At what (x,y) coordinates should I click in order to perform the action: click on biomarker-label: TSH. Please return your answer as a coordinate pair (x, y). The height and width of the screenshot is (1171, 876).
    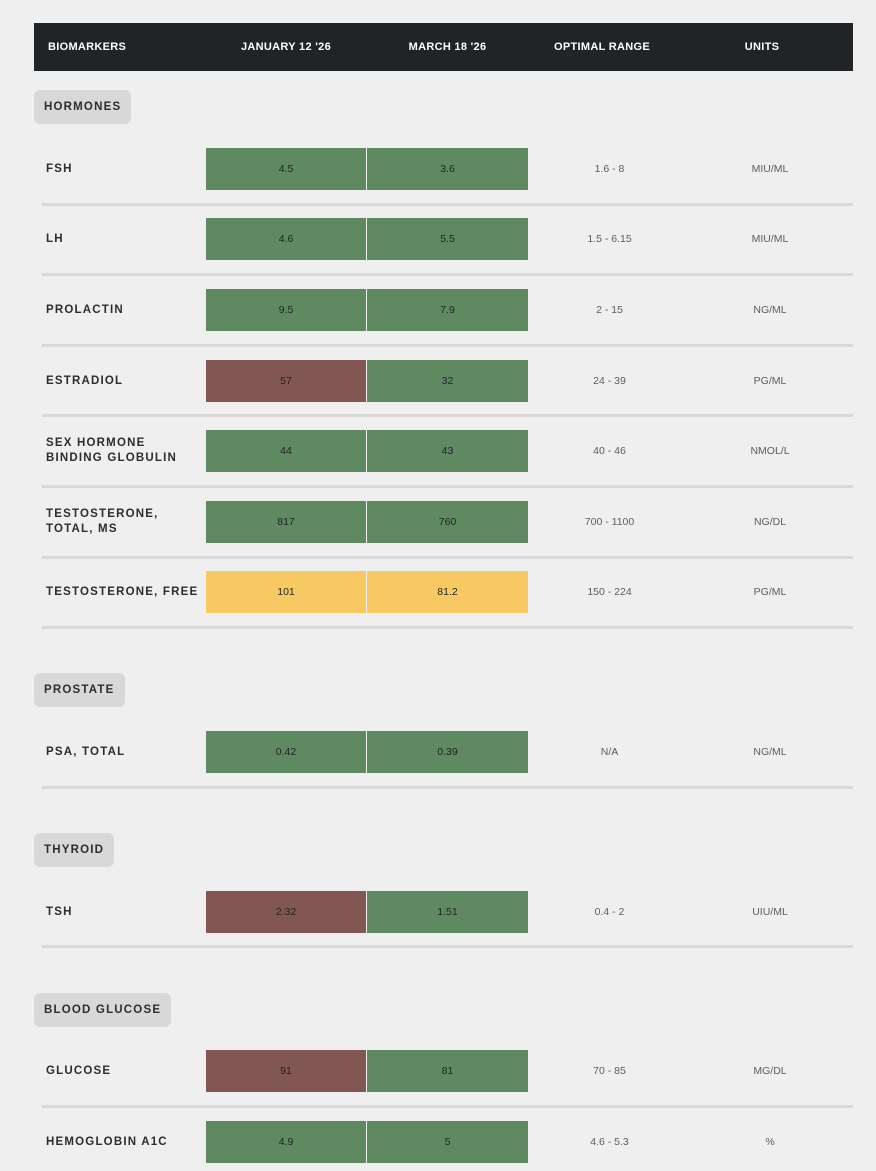
    Looking at the image, I should click on (59, 911).